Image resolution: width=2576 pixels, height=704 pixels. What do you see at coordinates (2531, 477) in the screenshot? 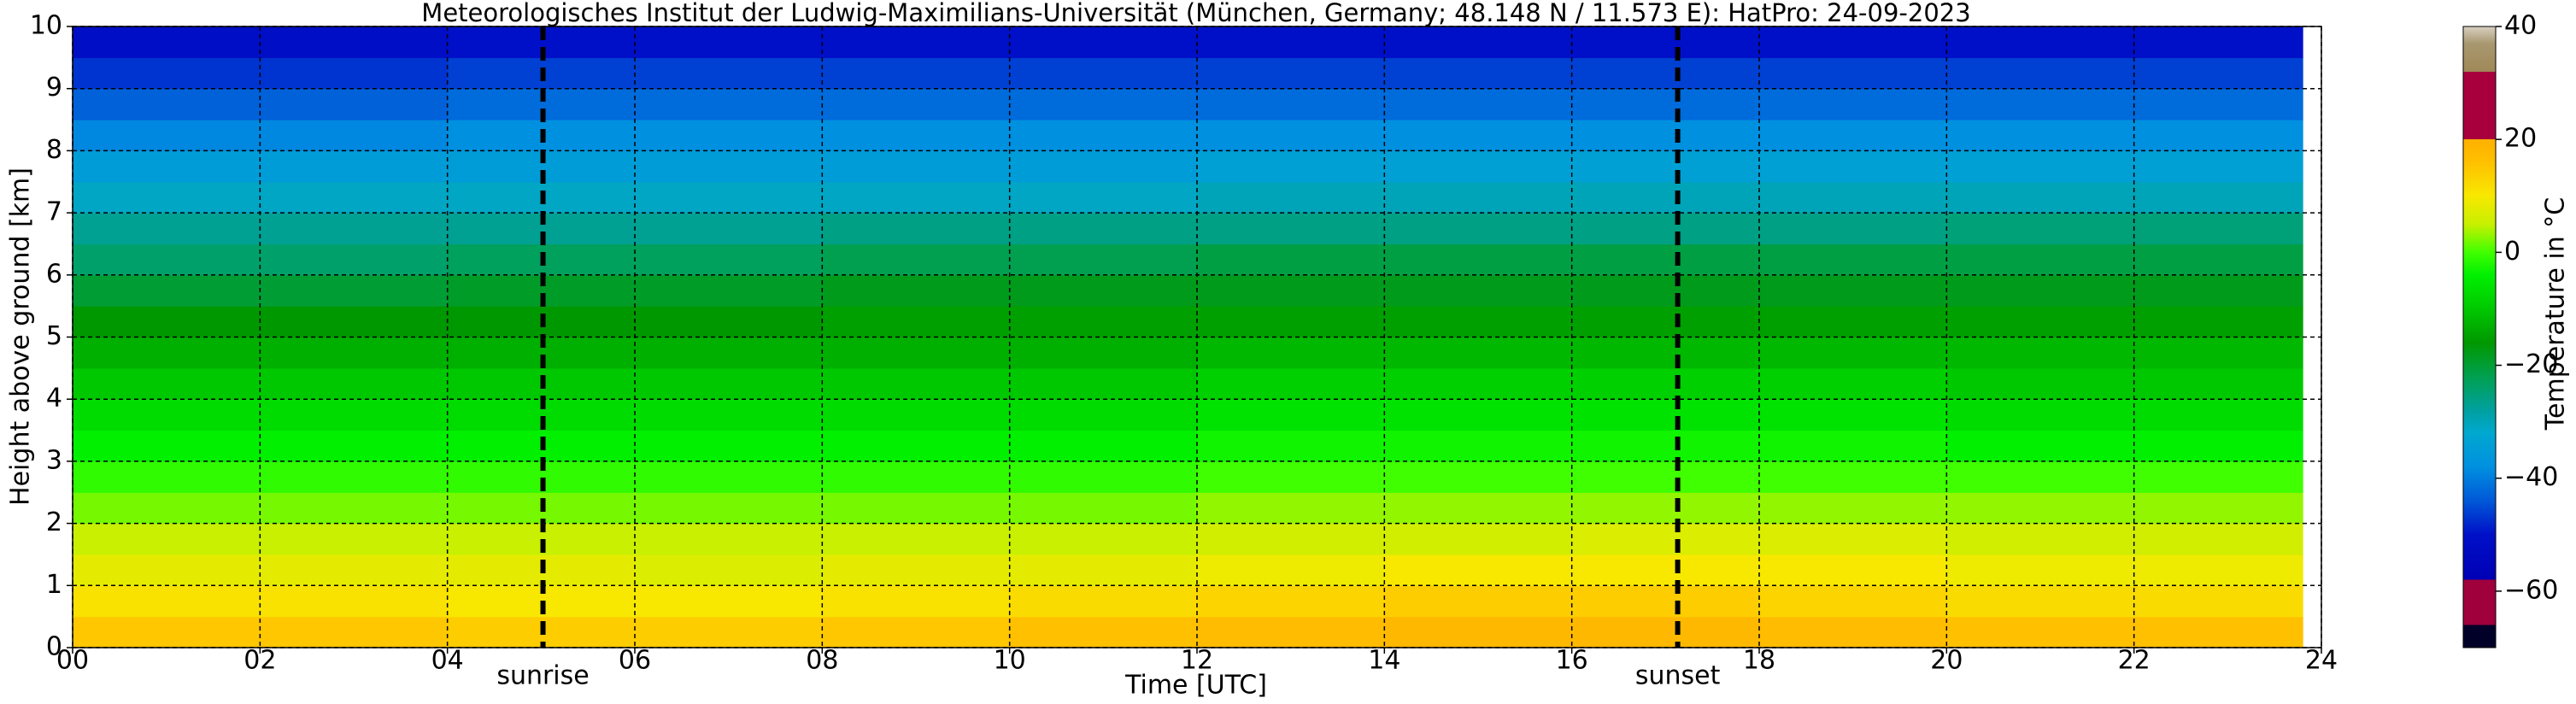
I see `colorbar-tick-label: −40` at bounding box center [2531, 477].